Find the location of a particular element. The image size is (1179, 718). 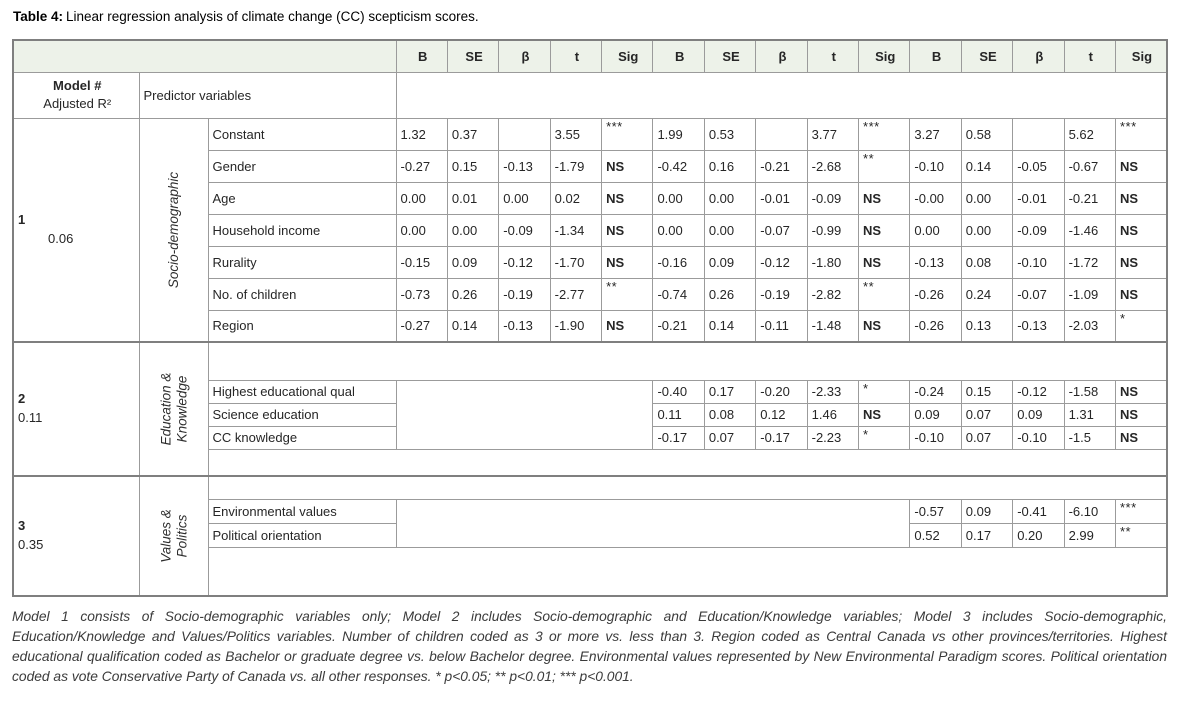

value-cell: -0.19 is located at coordinates (524, 294).